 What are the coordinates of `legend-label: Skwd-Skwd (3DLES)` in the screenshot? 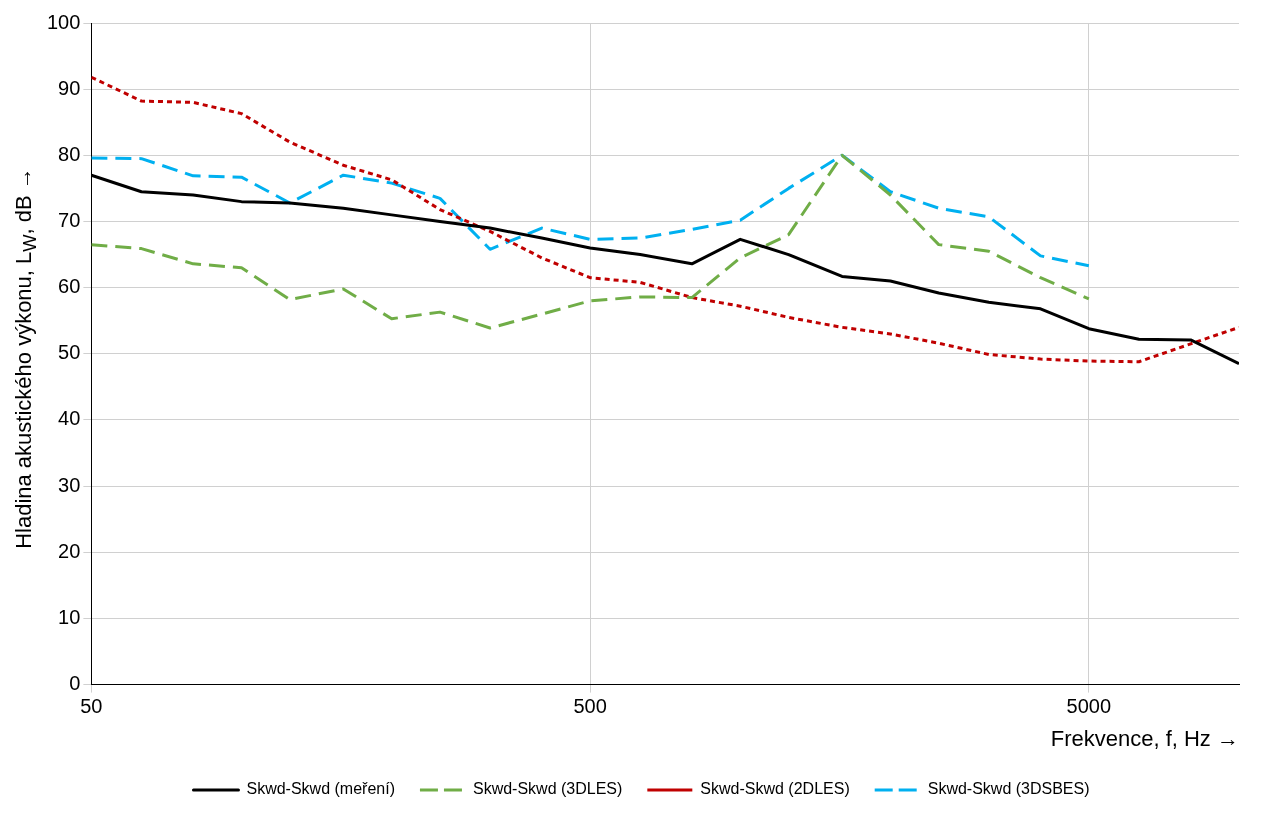 It's located at (547, 789).